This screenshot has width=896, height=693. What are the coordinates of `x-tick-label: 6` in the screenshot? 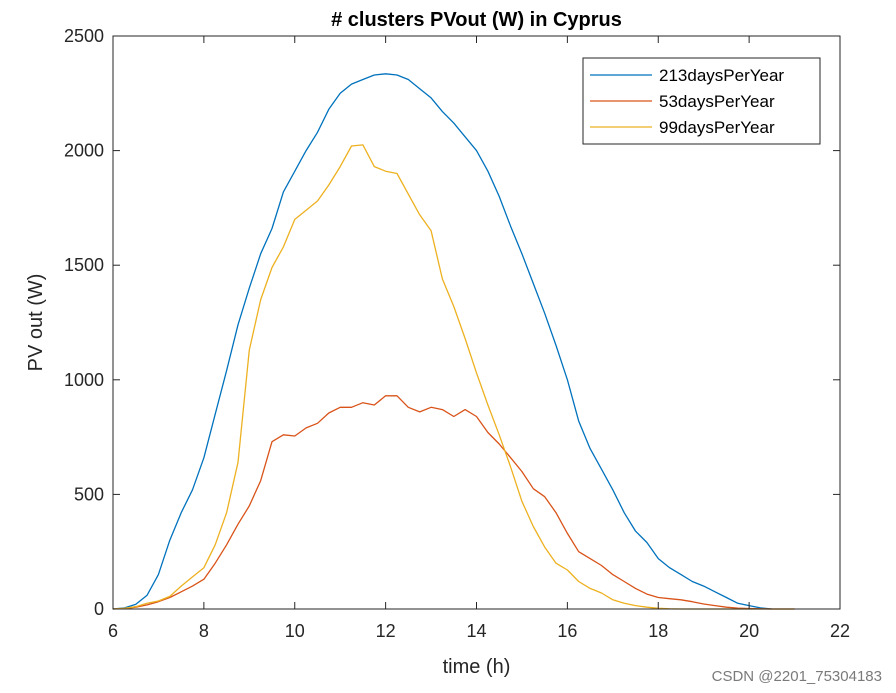 It's located at (113, 631).